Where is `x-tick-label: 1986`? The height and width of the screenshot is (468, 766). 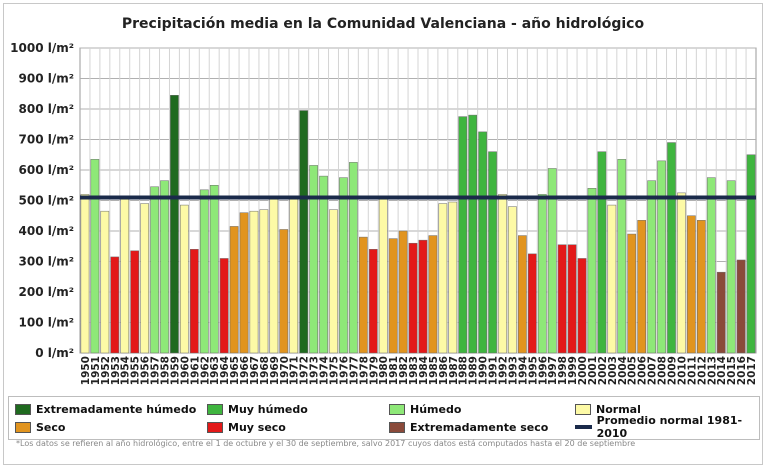 x-tick-label: 1986 is located at coordinates (444, 370).